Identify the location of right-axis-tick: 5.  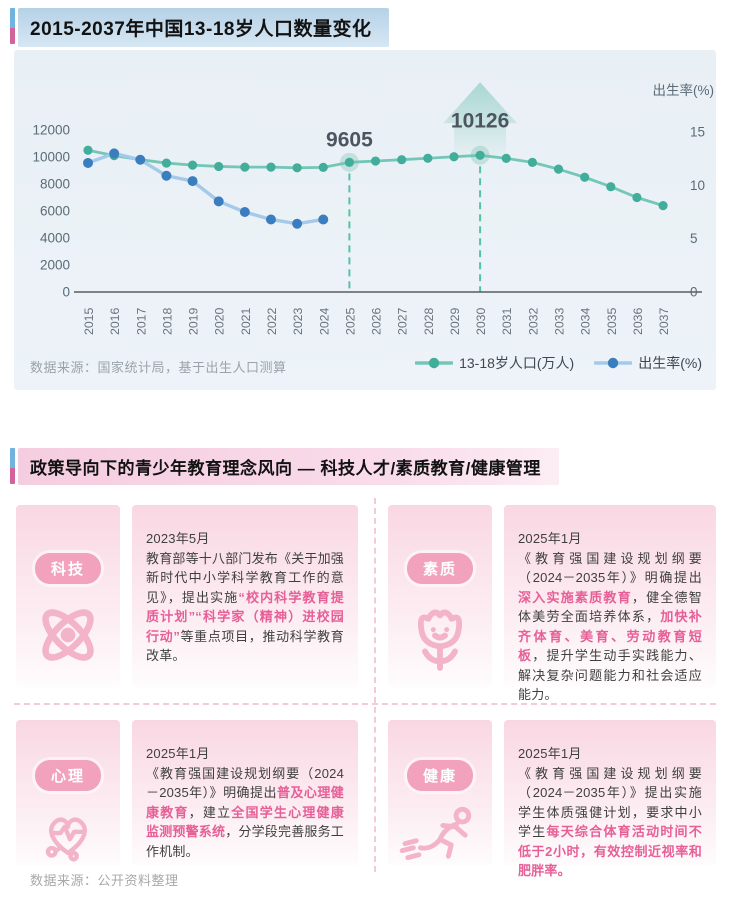
(694, 238).